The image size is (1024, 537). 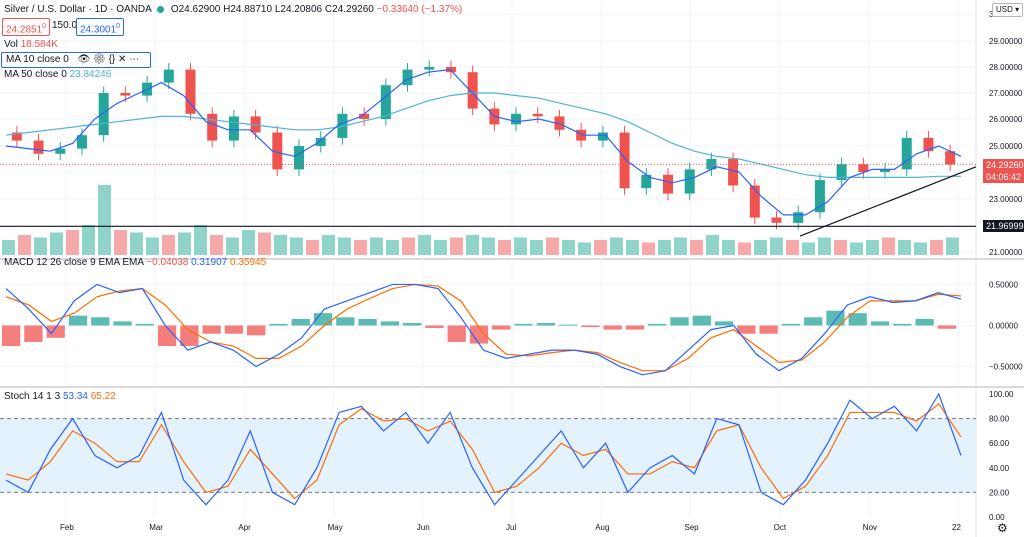 What do you see at coordinates (39, 44) in the screenshot?
I see `volume-value: 18.584K` at bounding box center [39, 44].